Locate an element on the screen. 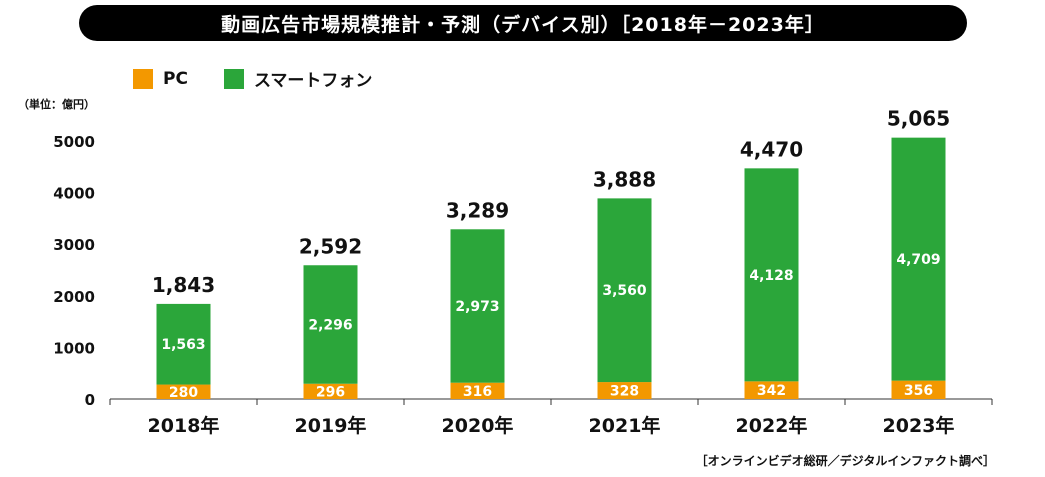  data-label: 2,973 is located at coordinates (477, 307).